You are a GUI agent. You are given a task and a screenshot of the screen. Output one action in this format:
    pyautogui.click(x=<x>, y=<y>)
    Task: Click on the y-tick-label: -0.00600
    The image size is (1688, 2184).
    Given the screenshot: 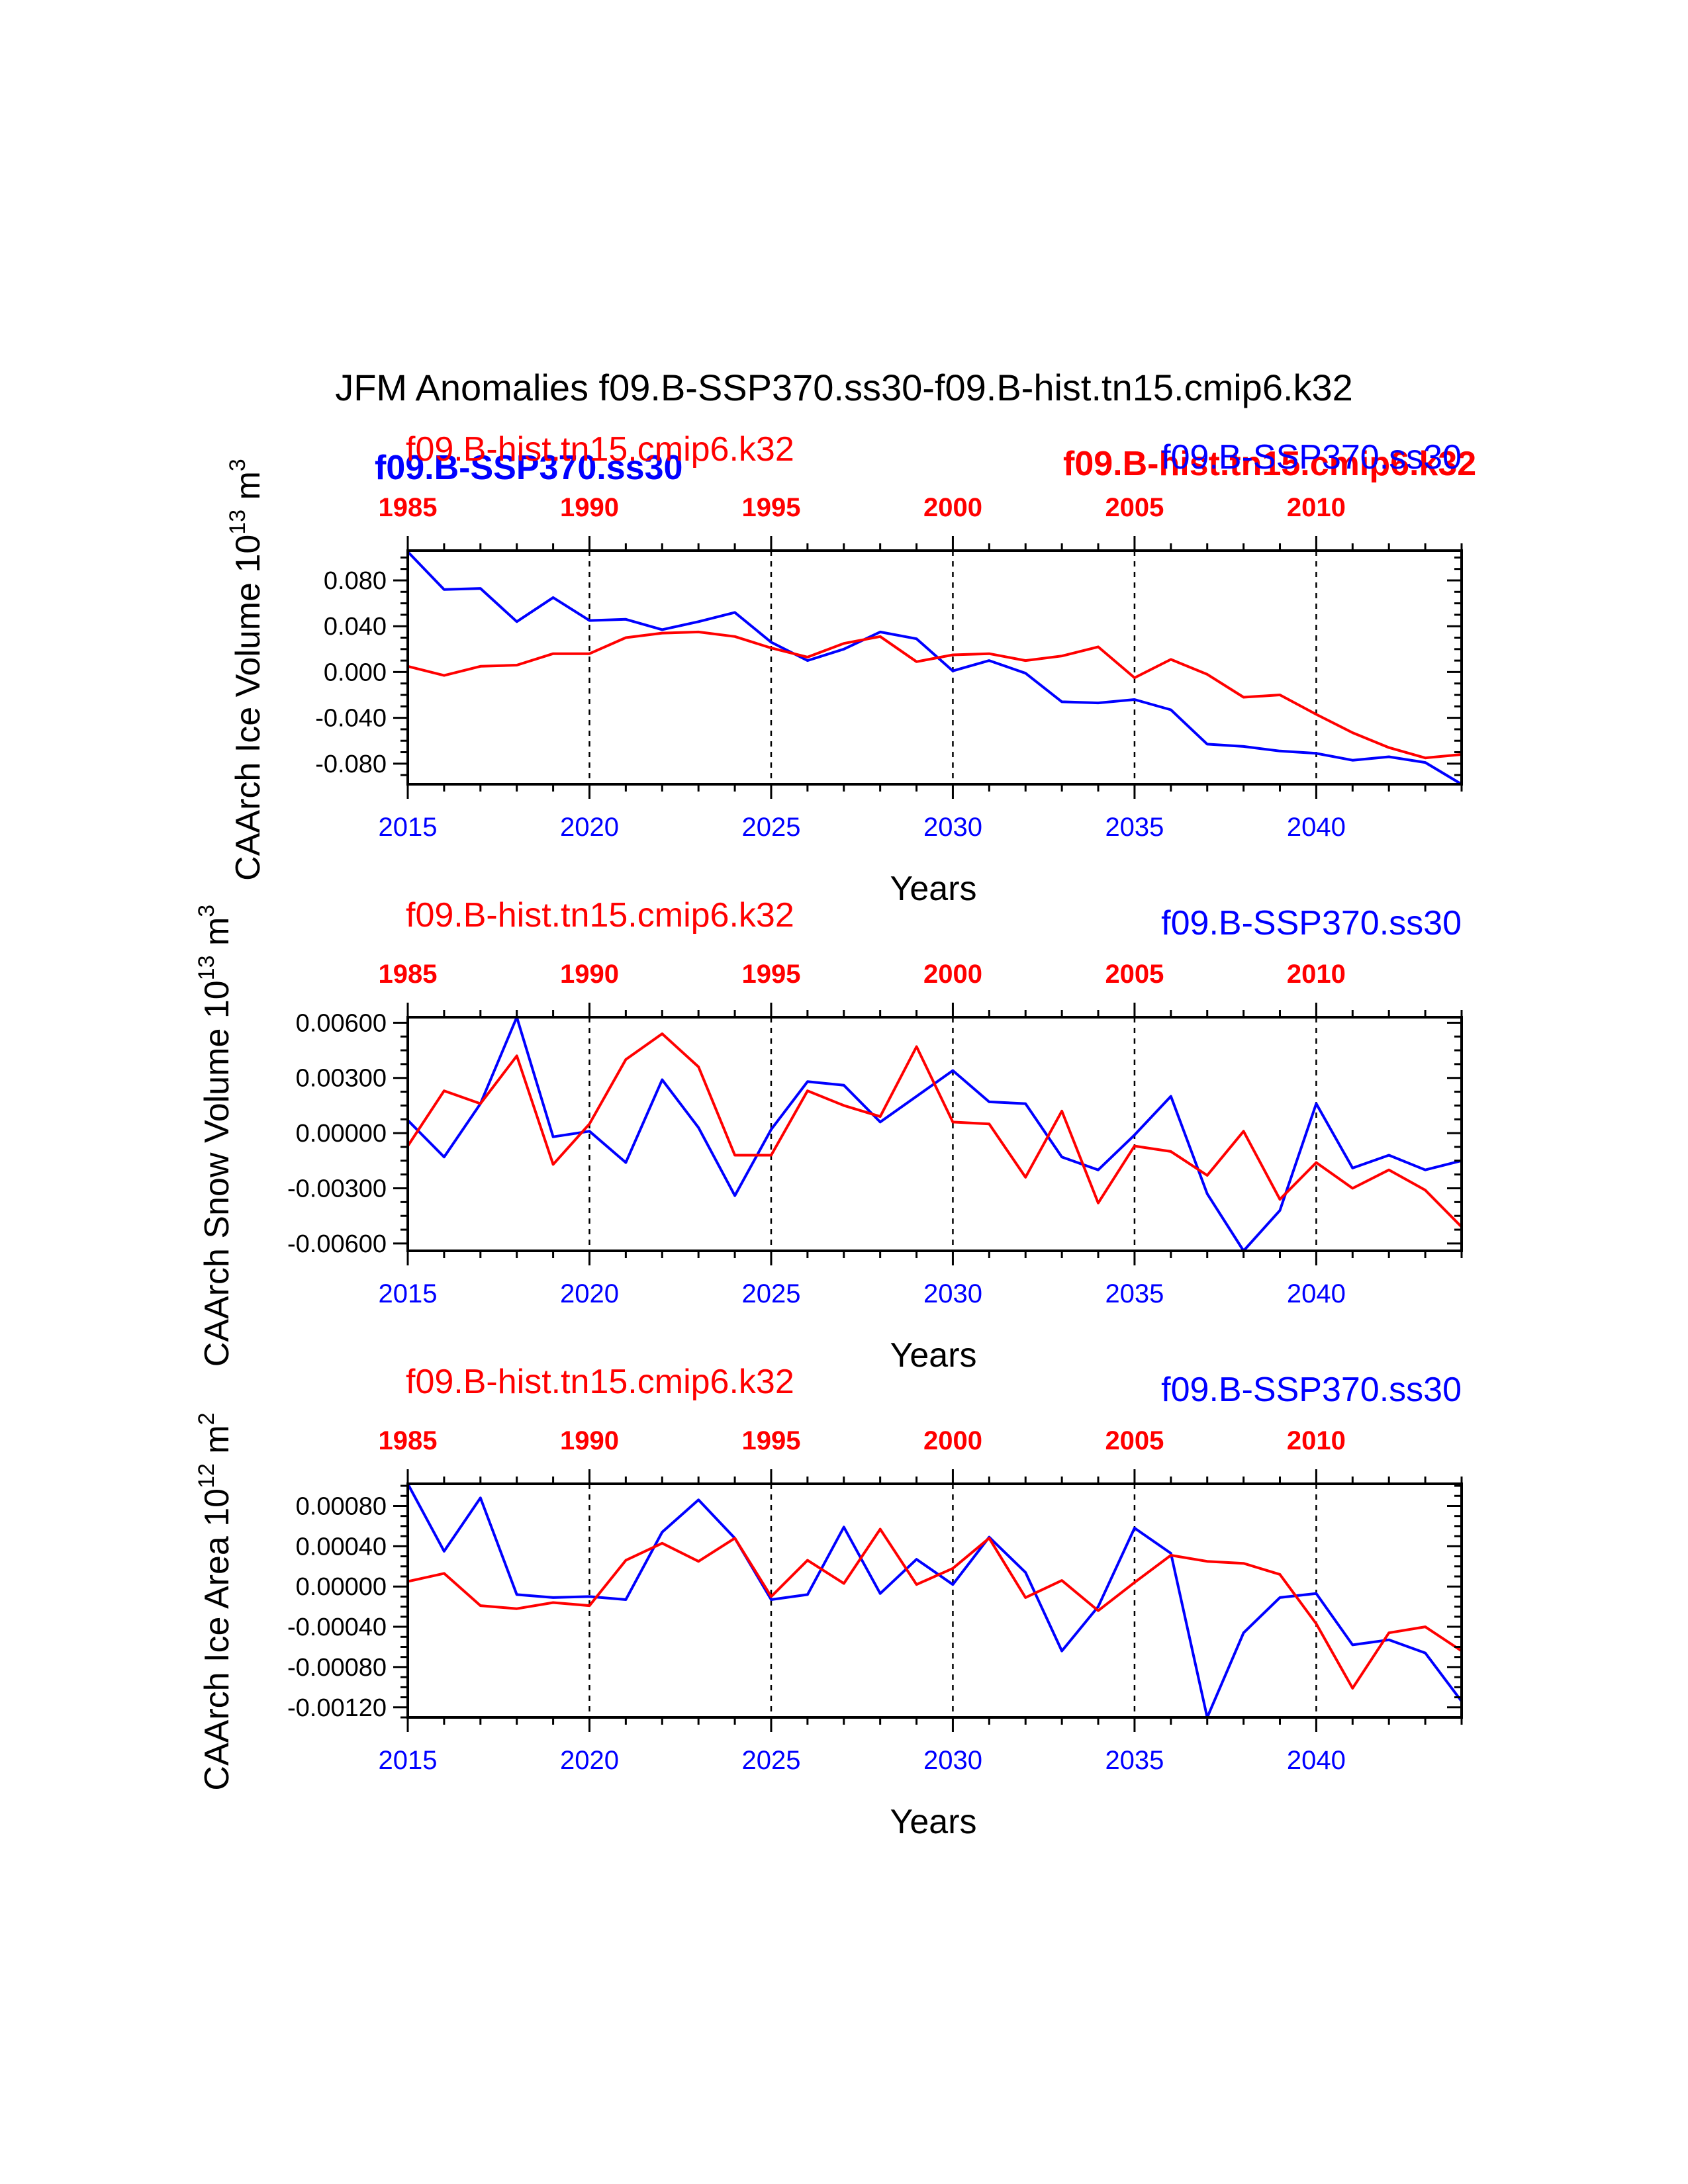 What is the action you would take?
    pyautogui.click(x=337, y=1244)
    